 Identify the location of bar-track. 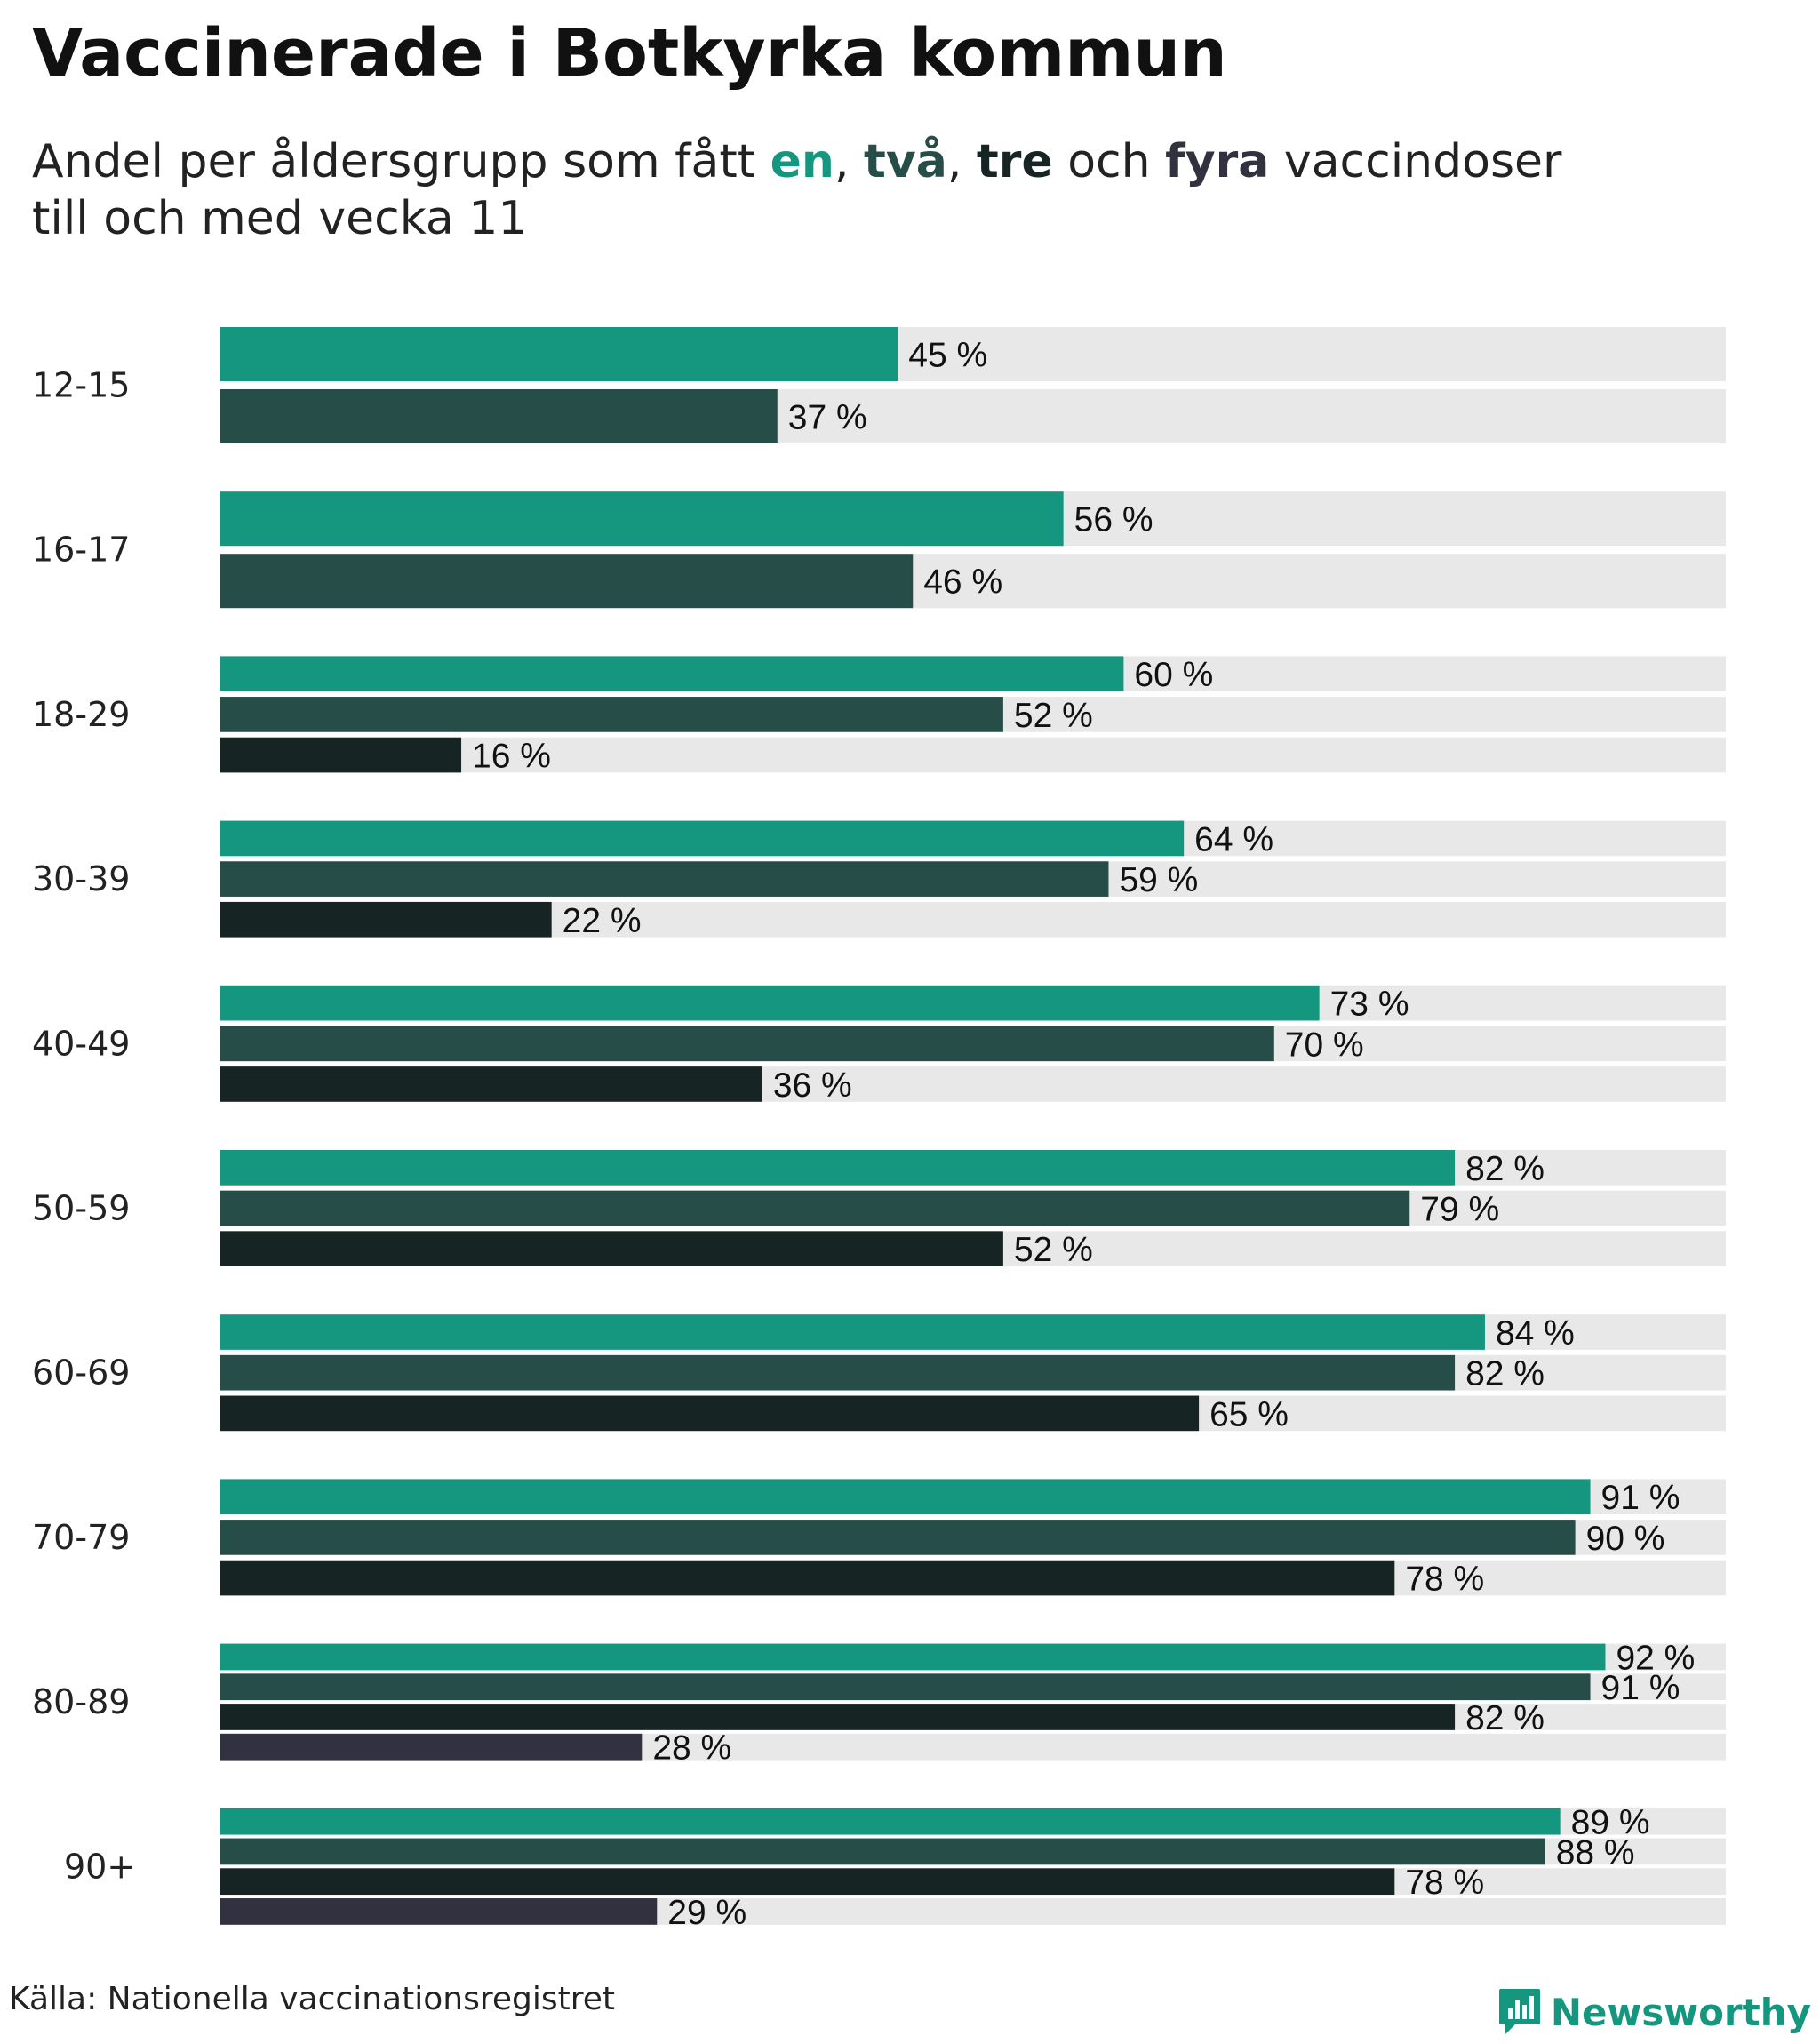
(973, 755).